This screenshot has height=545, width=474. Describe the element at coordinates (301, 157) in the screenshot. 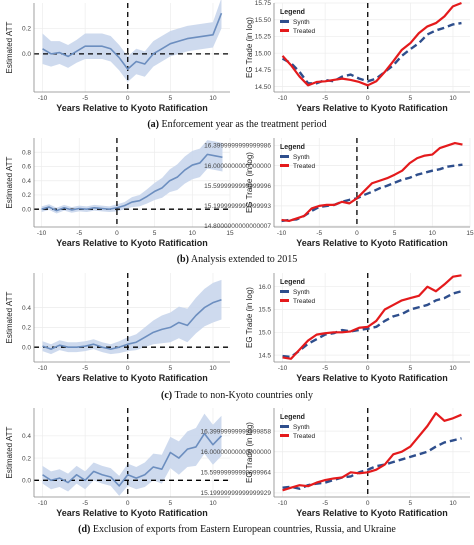

I see `legend-entry: Synth` at that location.